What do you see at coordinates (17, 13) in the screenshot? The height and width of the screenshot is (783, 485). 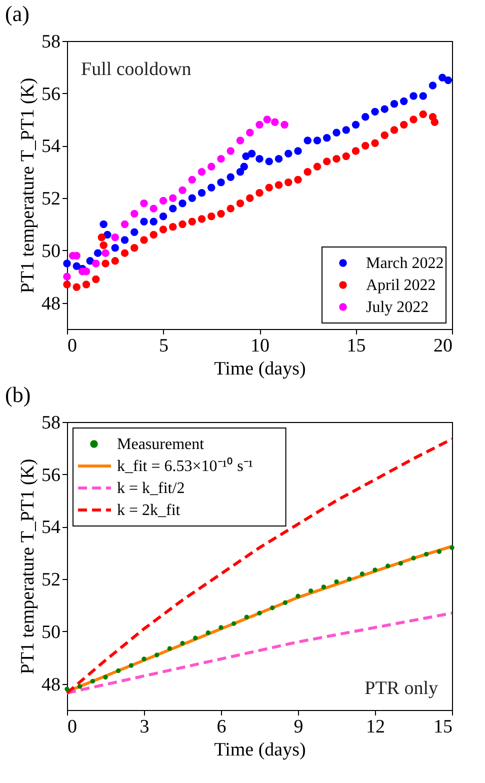 I see `chart-title: (a)` at bounding box center [17, 13].